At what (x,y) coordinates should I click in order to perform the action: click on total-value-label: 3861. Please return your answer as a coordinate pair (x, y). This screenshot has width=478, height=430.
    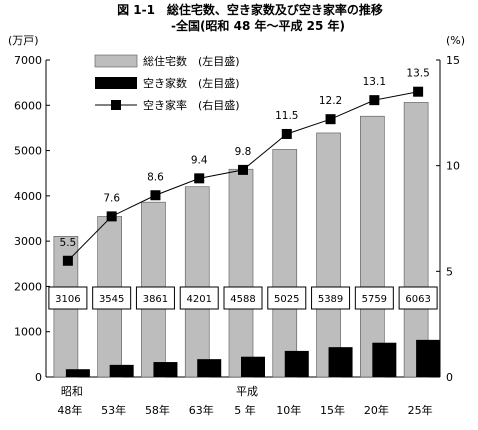
    Looking at the image, I should click on (155, 299).